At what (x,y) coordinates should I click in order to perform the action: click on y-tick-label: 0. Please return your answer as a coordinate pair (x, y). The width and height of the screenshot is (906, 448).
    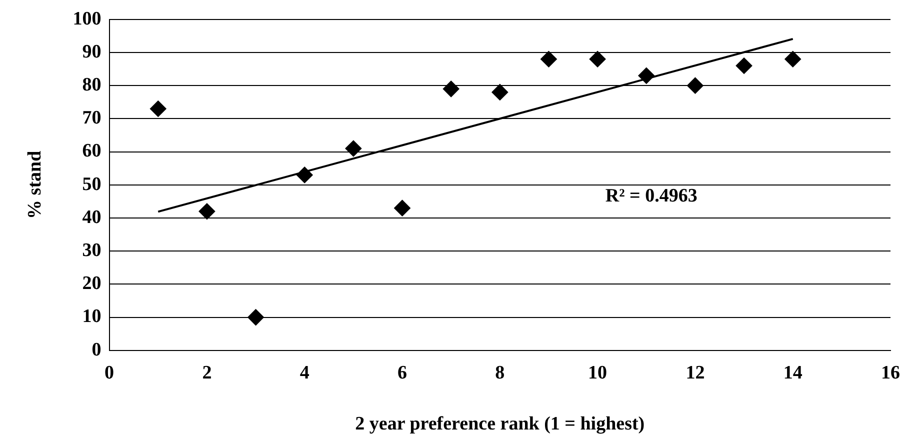
    Looking at the image, I should click on (97, 349).